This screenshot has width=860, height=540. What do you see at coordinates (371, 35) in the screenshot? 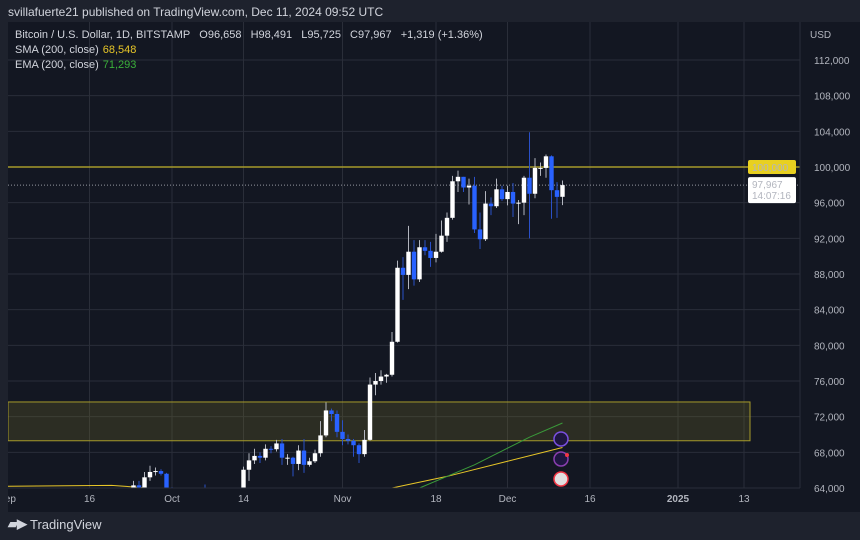
I see `ohlc-close: C97,967` at bounding box center [371, 35].